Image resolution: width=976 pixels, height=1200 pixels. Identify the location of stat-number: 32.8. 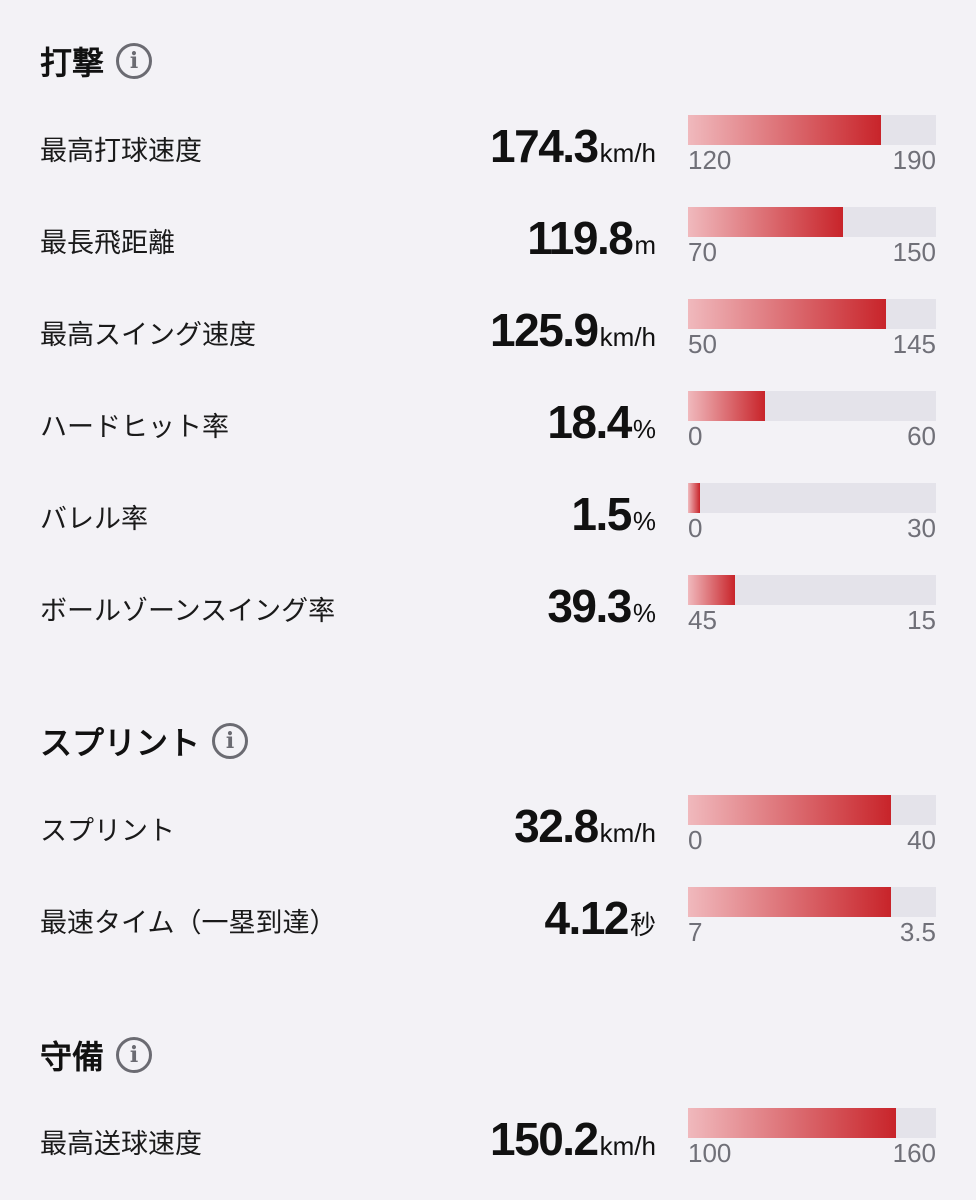
(556, 826).